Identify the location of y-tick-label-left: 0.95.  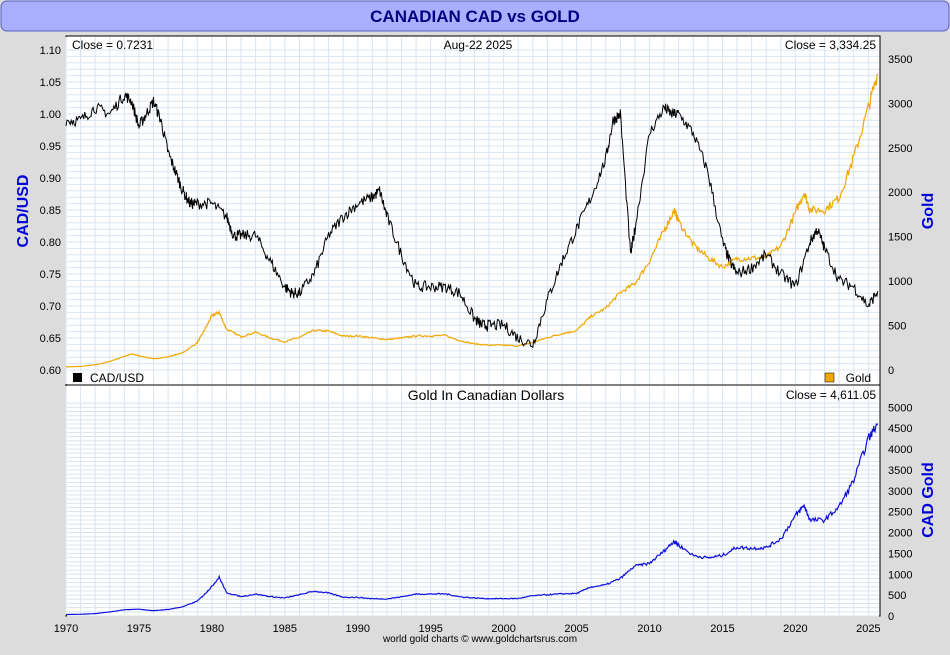
(50, 147).